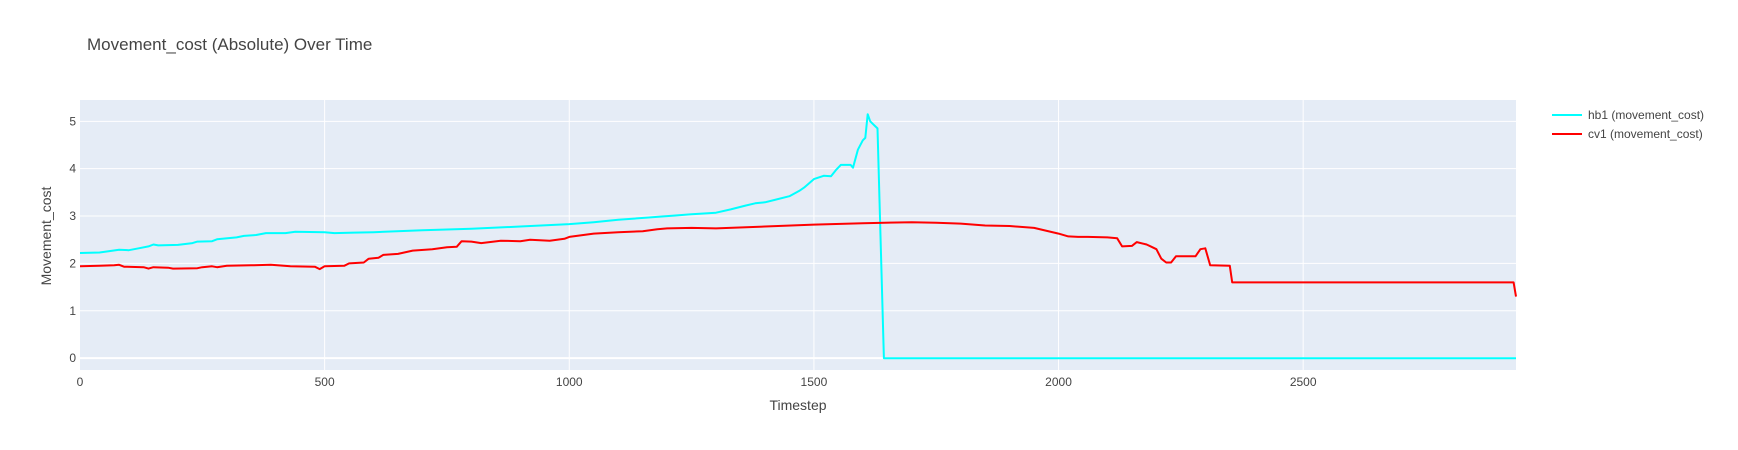 Image resolution: width=1738 pixels, height=450 pixels. What do you see at coordinates (798, 259) in the screenshot?
I see `series-line-cv1` at bounding box center [798, 259].